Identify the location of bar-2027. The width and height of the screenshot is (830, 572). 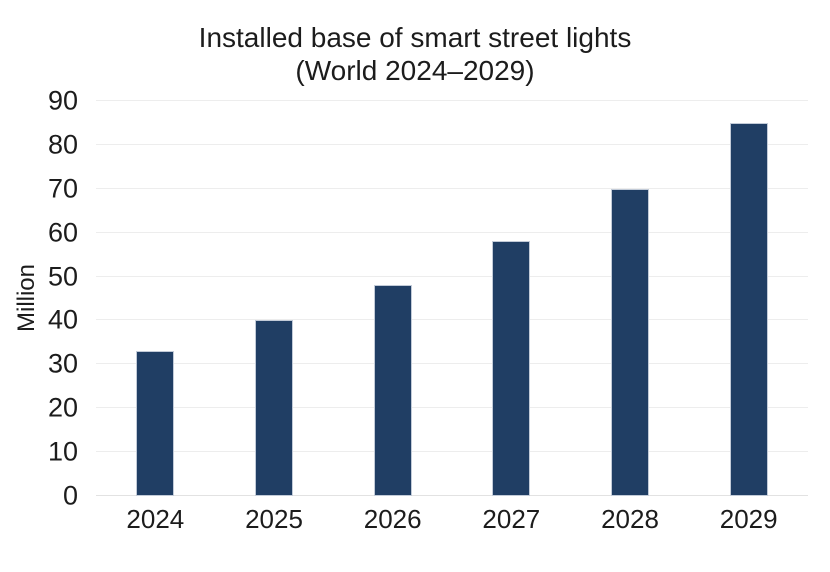
(511, 368).